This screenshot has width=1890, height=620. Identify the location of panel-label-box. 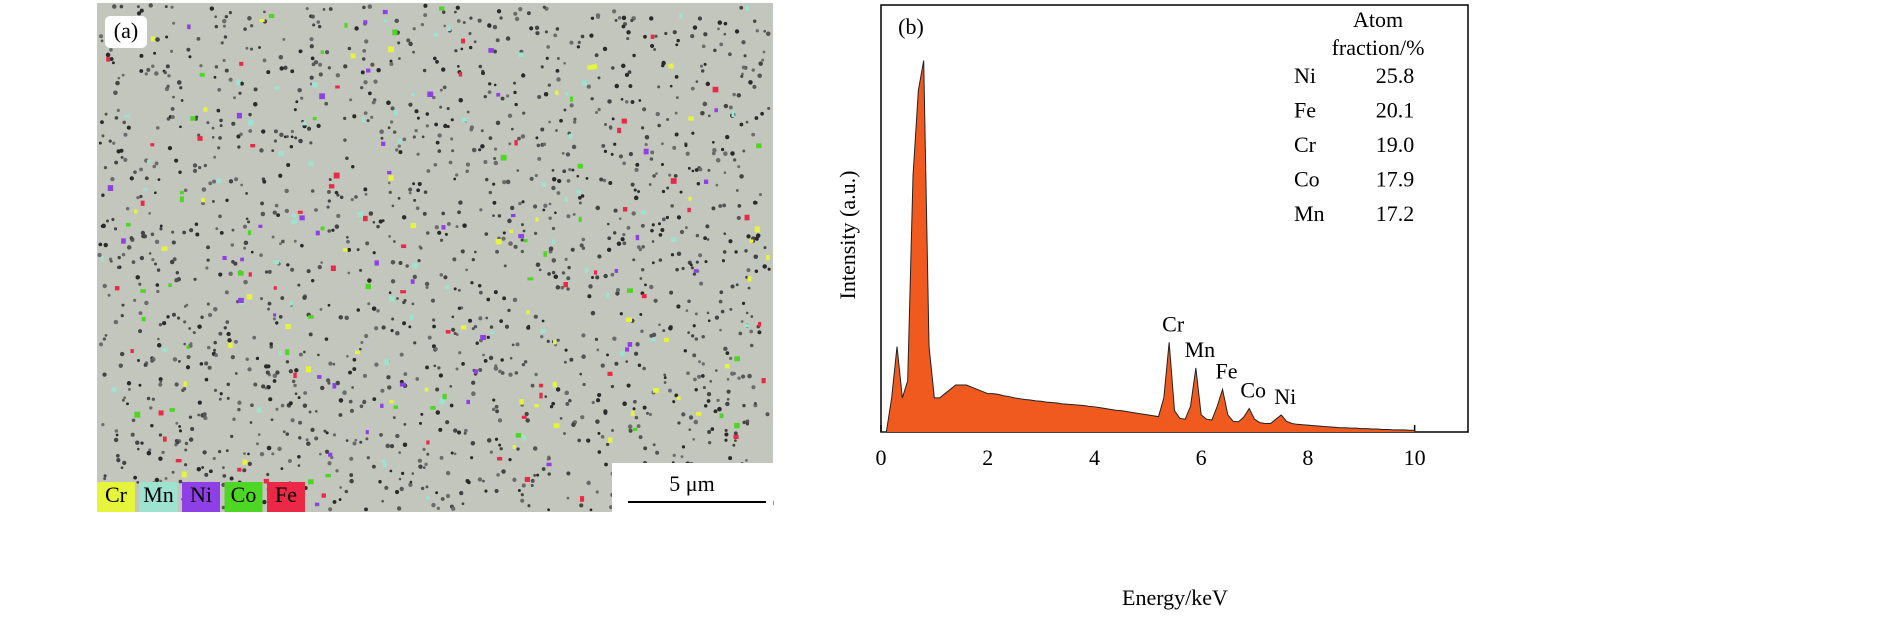
(126, 32).